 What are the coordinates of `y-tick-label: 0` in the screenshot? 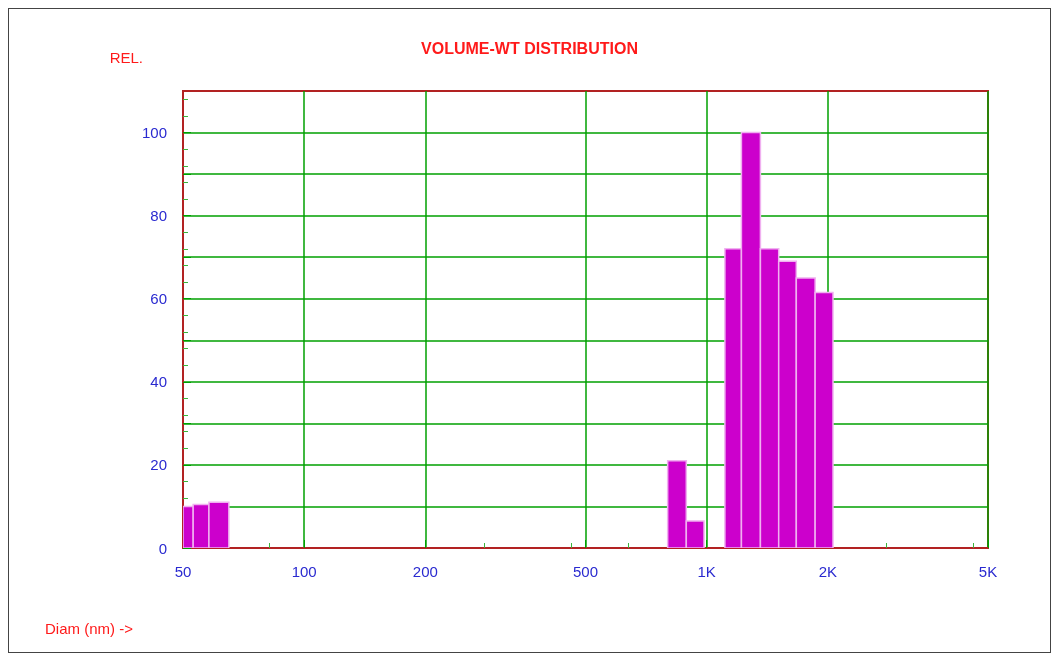 It's located at (162, 548).